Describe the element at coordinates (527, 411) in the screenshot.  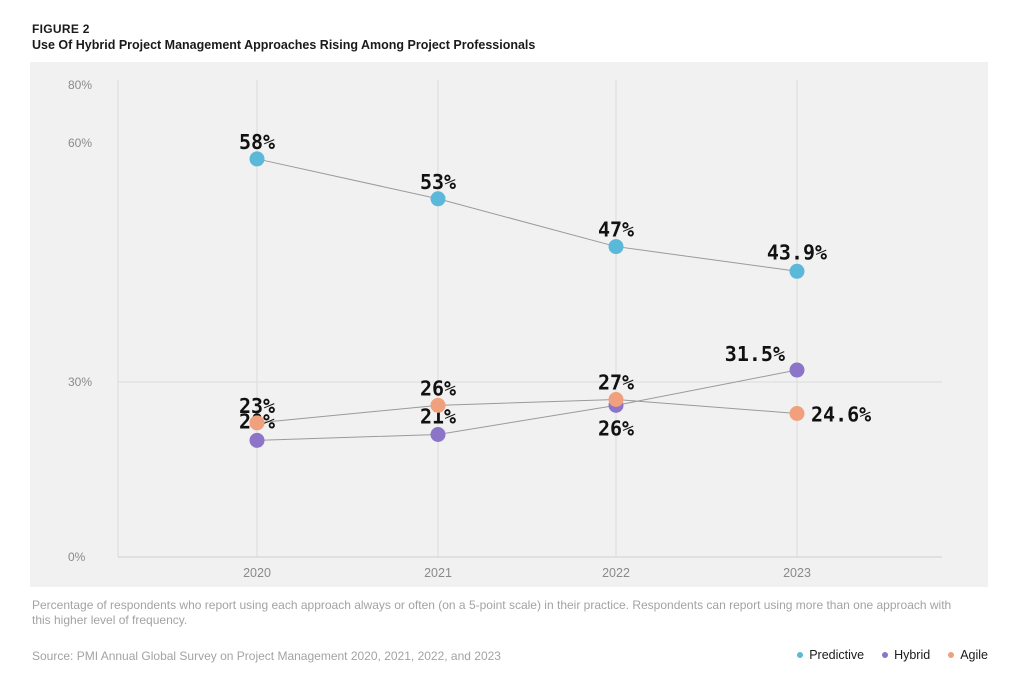
I see `series-line-agile` at that location.